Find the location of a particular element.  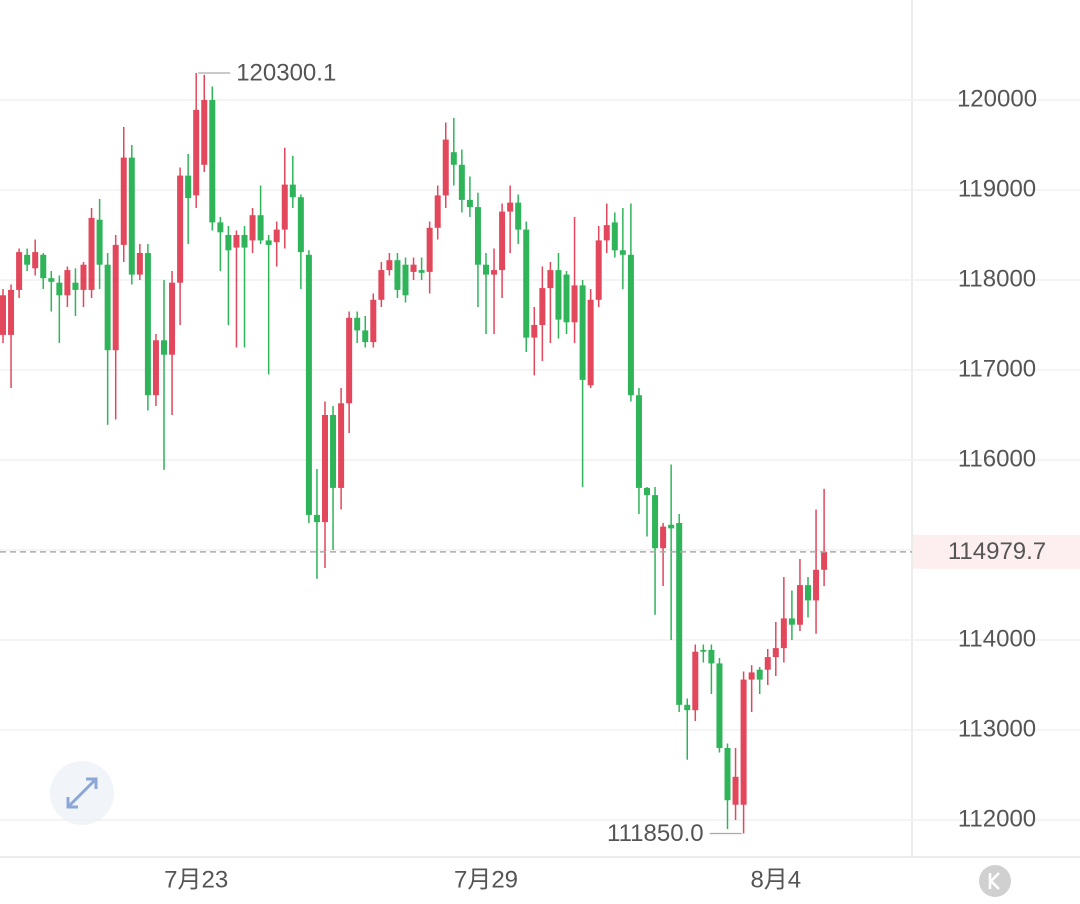

k-button is located at coordinates (995, 881).